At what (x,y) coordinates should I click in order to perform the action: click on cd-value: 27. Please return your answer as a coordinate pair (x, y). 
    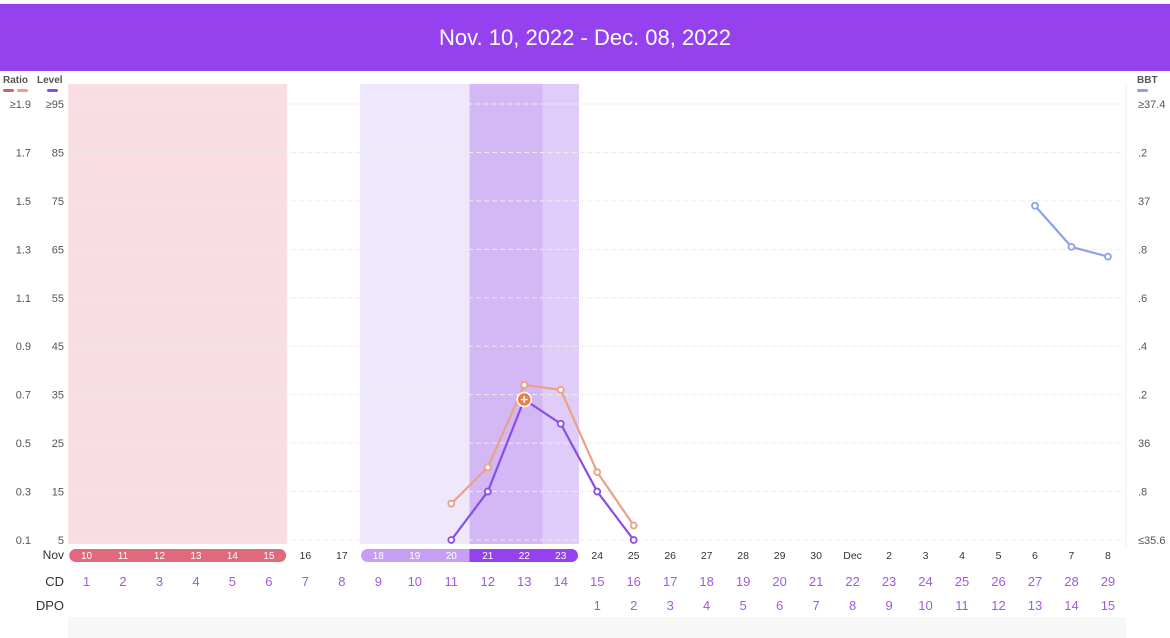
    Looking at the image, I should click on (1035, 581).